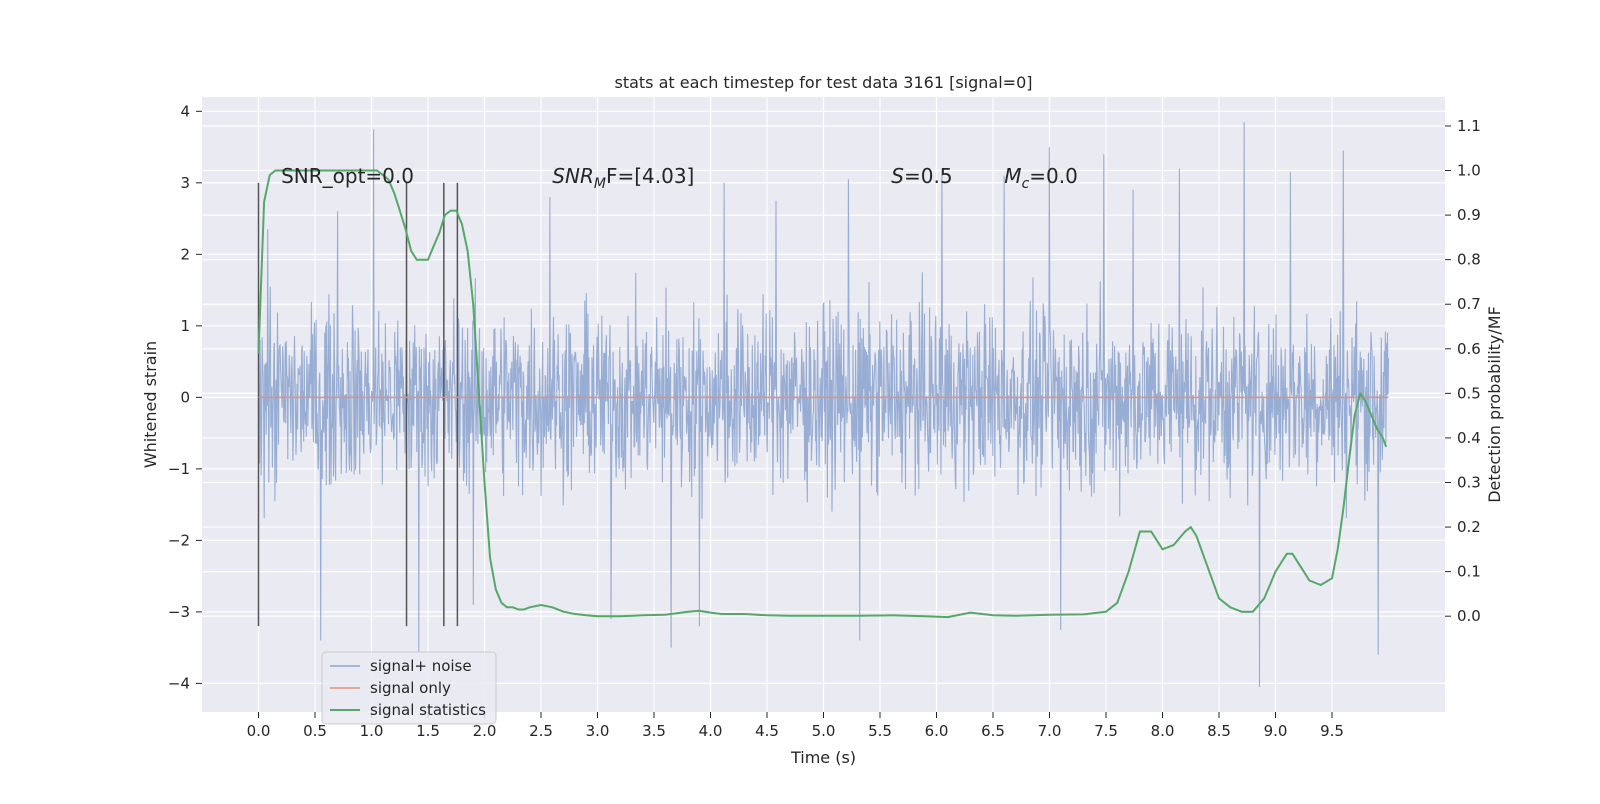 Image resolution: width=1600 pixels, height=804 pixels. What do you see at coordinates (573, 176) in the screenshot?
I see `annotation-snr-mf-symbol: SNR` at bounding box center [573, 176].